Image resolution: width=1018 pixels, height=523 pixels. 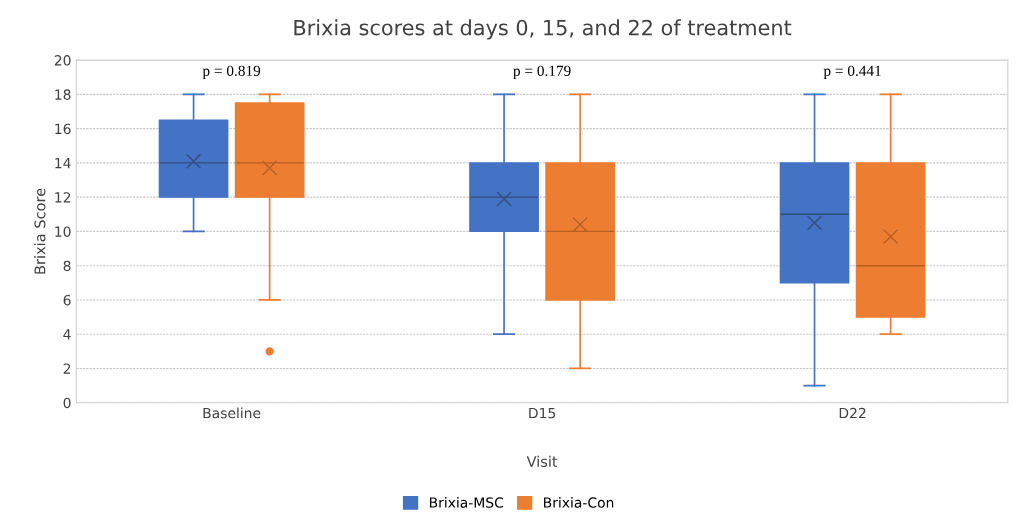 I want to click on annotation: p = 0.179, so click(x=542, y=72).